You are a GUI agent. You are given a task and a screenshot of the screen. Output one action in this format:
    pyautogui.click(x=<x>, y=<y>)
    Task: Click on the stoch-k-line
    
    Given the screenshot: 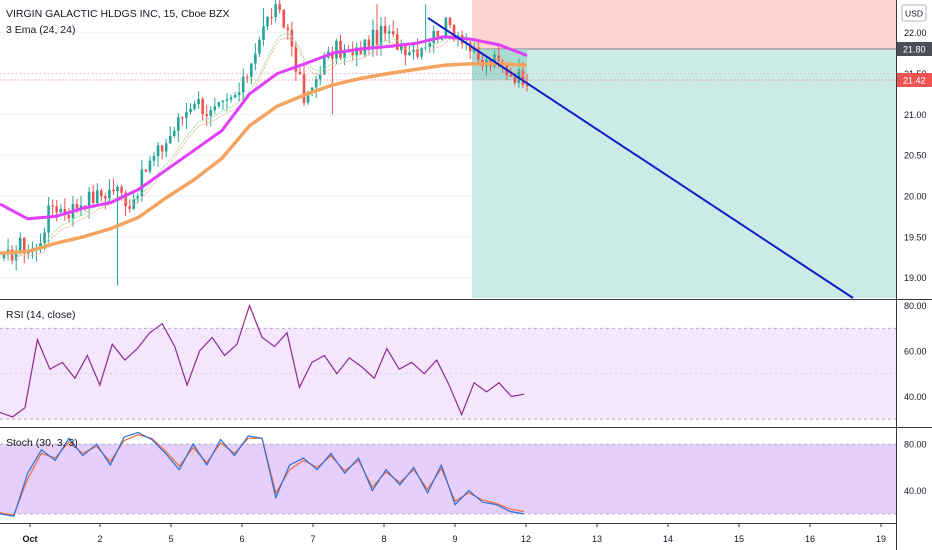 What is the action you would take?
    pyautogui.click(x=262, y=474)
    